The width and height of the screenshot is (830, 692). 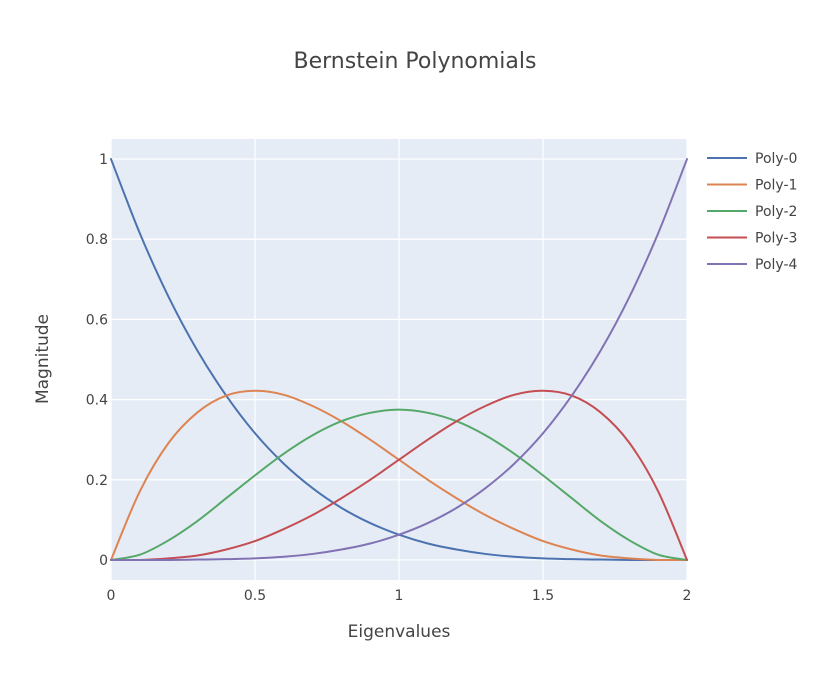 What do you see at coordinates (776, 212) in the screenshot?
I see `legend-label: Poly-2` at bounding box center [776, 212].